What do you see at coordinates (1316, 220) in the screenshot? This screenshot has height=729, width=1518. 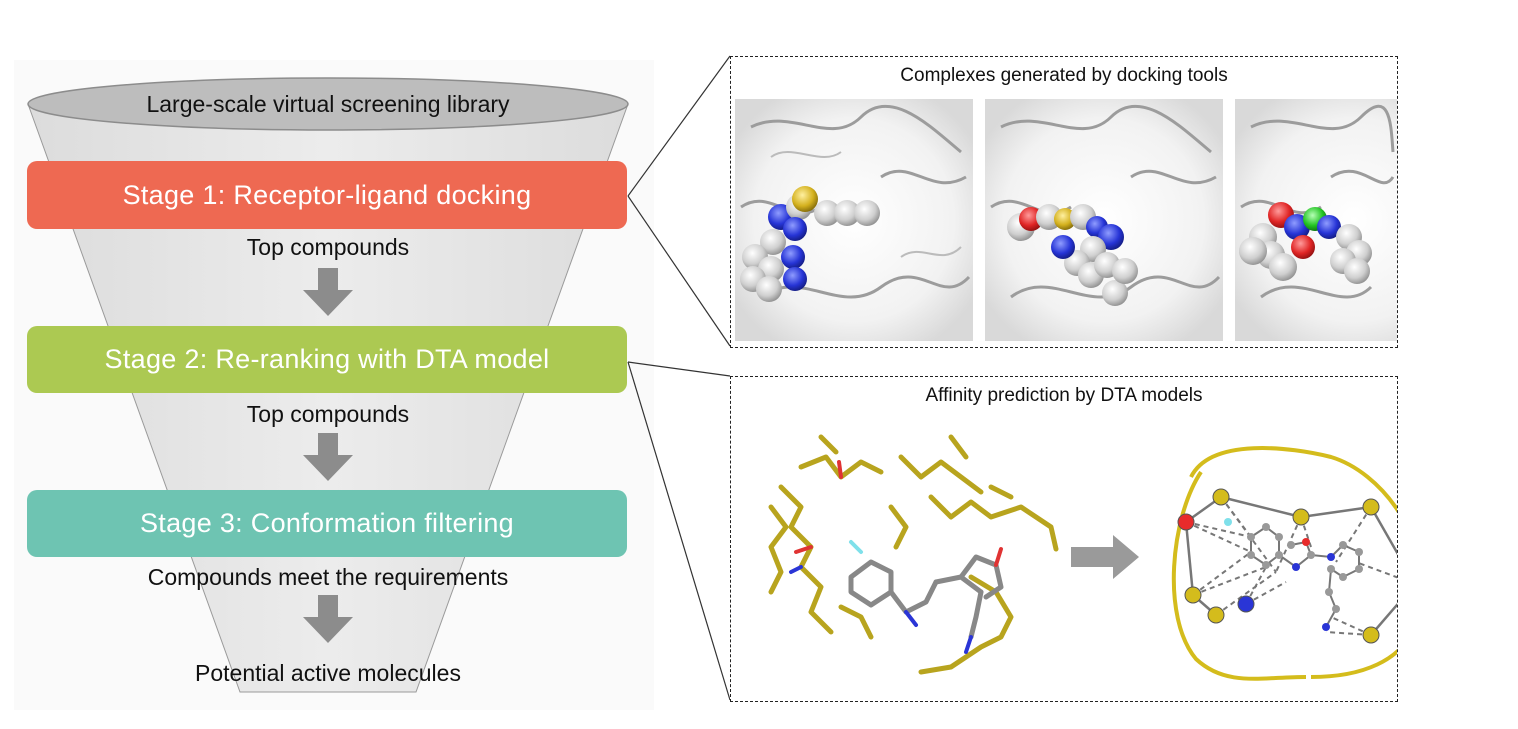 I see `complex-3-image` at bounding box center [1316, 220].